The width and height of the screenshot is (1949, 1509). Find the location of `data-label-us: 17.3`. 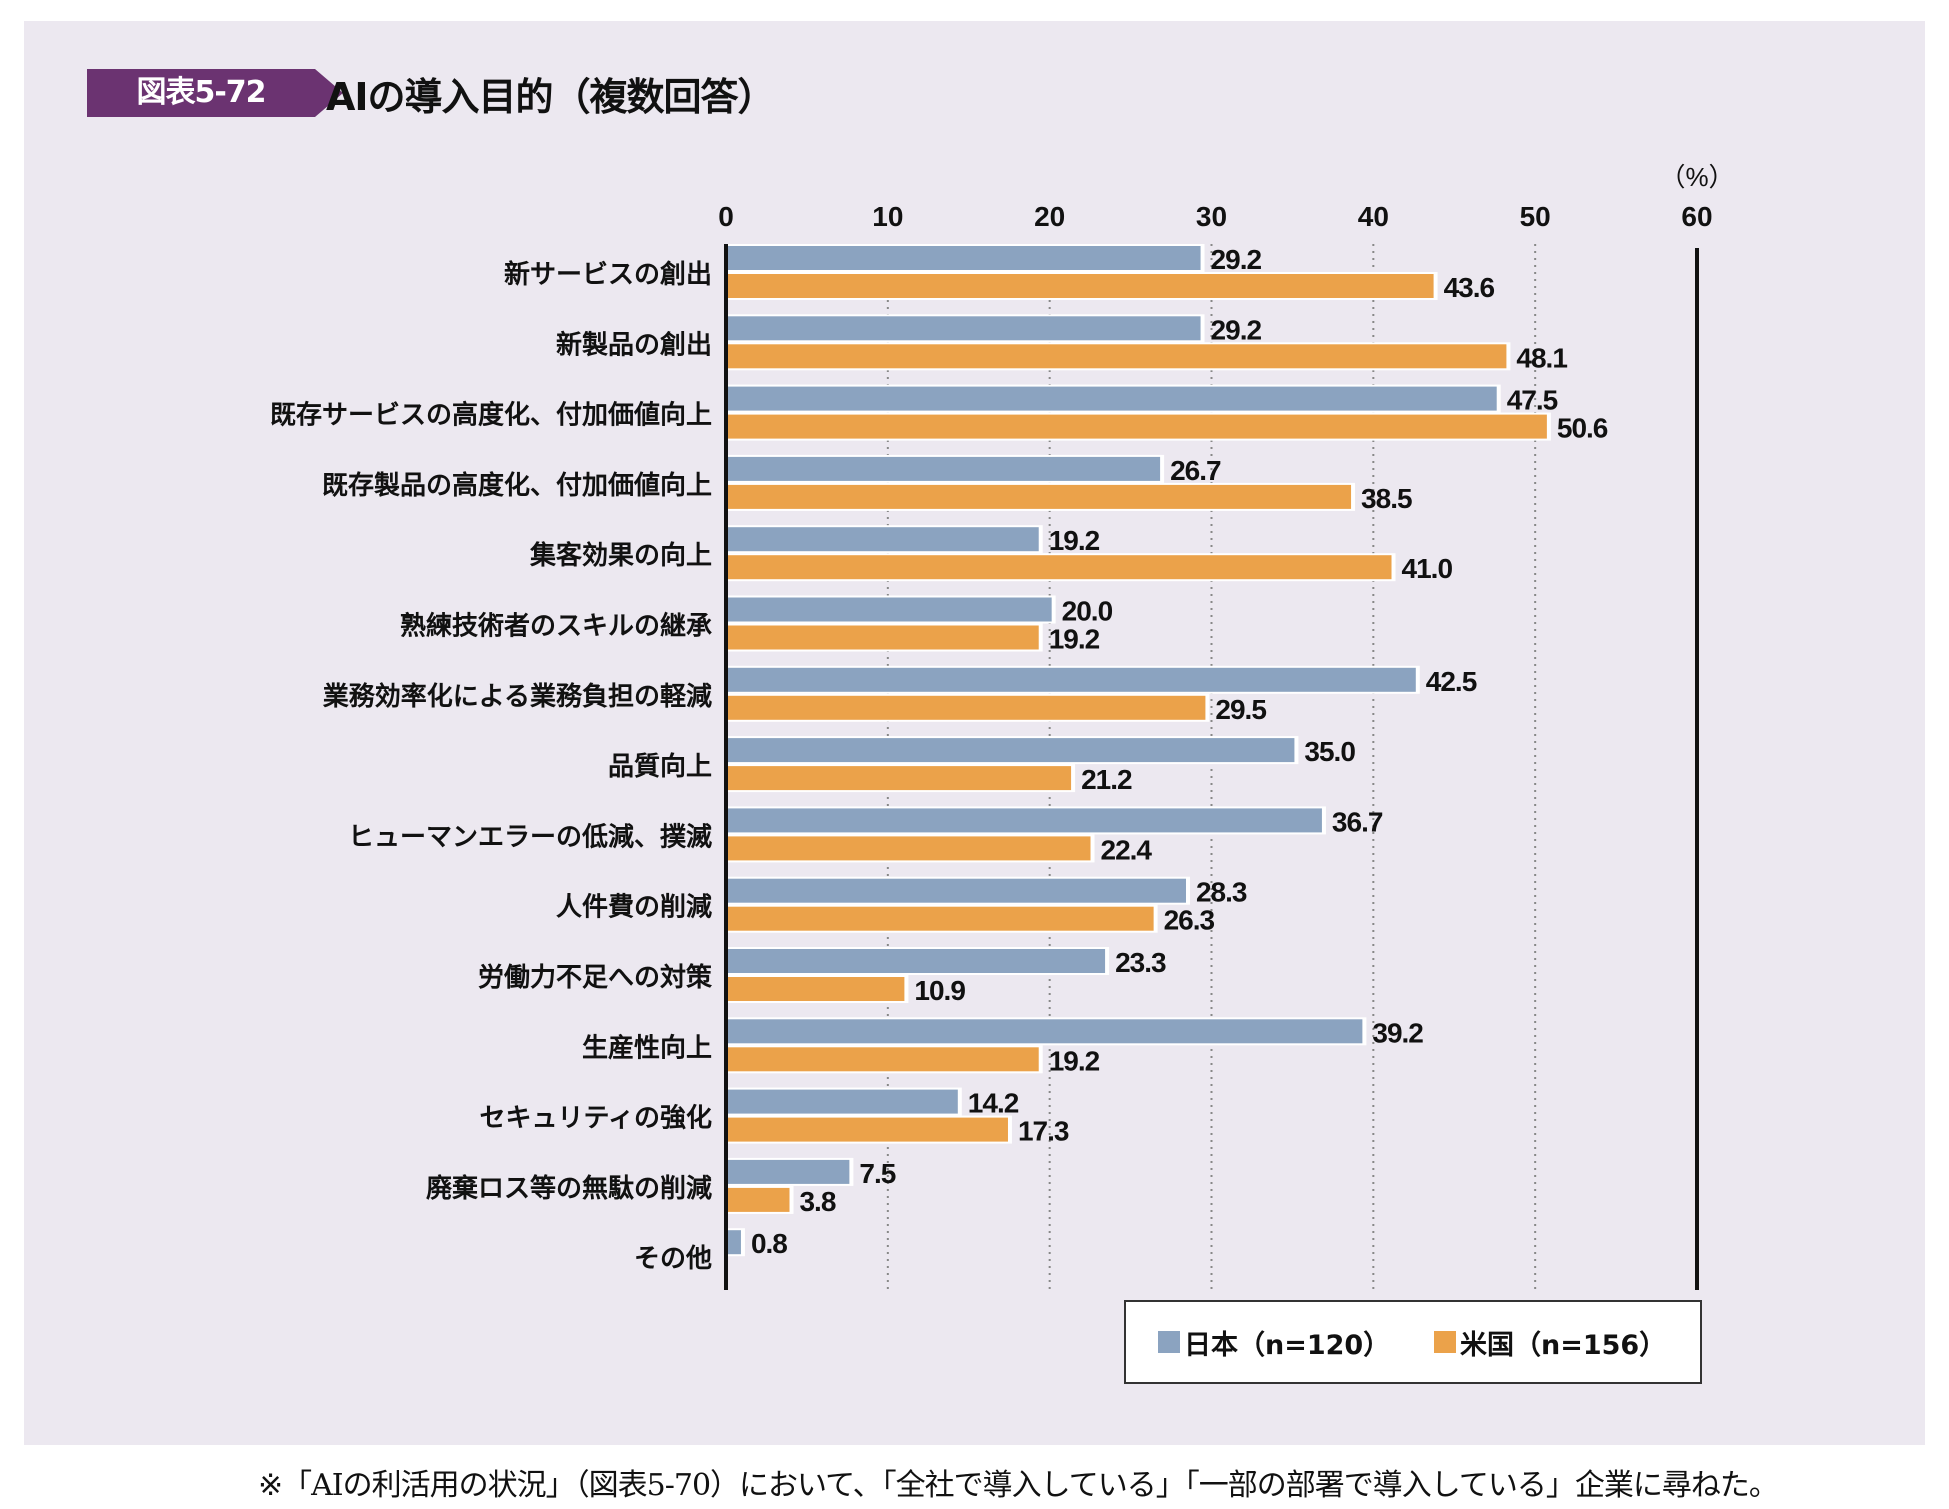

data-label-us: 17.3 is located at coordinates (1043, 1131).